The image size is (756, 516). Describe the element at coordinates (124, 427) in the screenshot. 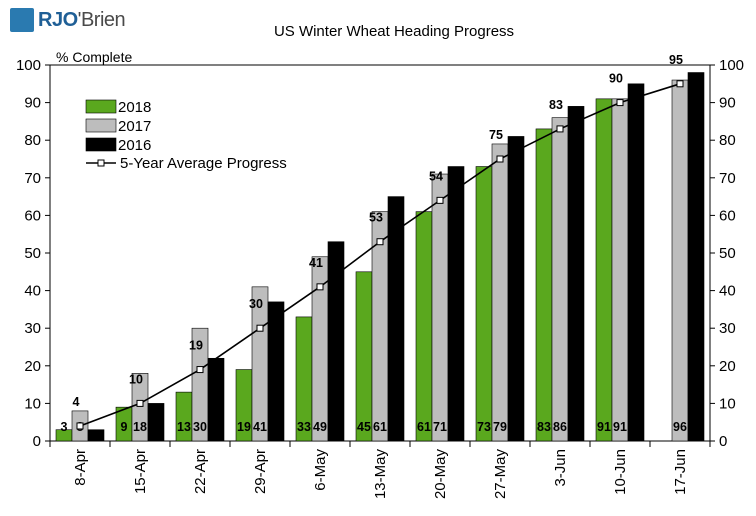

I see `bar-label-2018-15-Apr: 9` at that location.